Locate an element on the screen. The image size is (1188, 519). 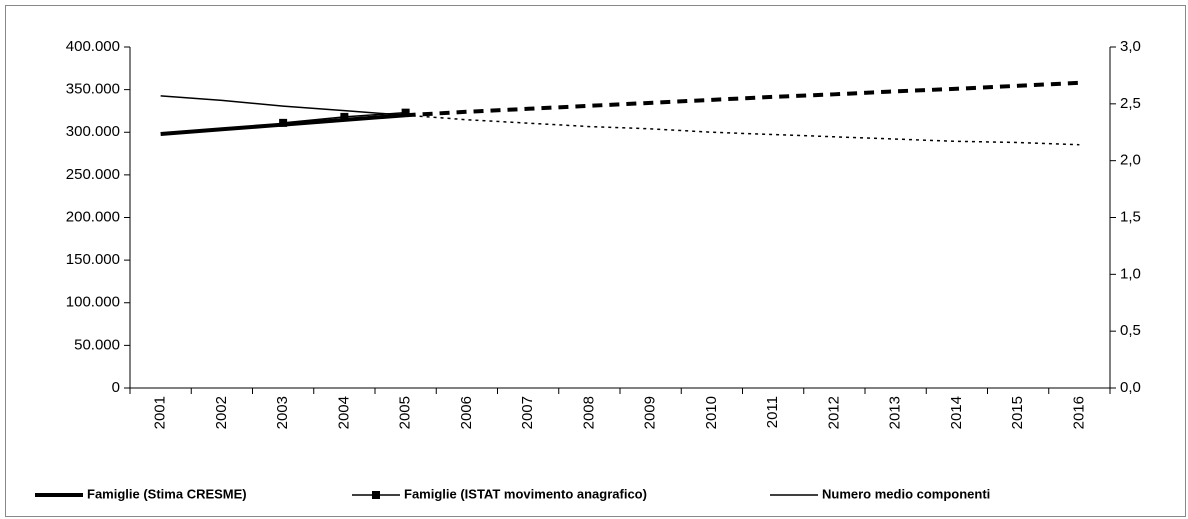
x-tick-label: 2009 is located at coordinates (650, 412).